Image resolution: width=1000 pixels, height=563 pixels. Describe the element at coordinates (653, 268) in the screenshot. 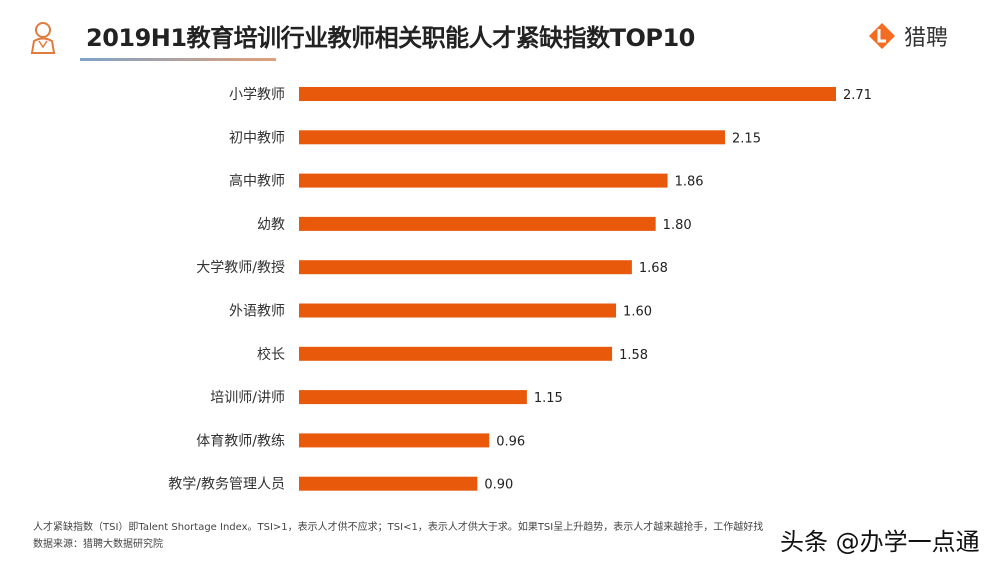

I see `data-label: 1.68` at that location.